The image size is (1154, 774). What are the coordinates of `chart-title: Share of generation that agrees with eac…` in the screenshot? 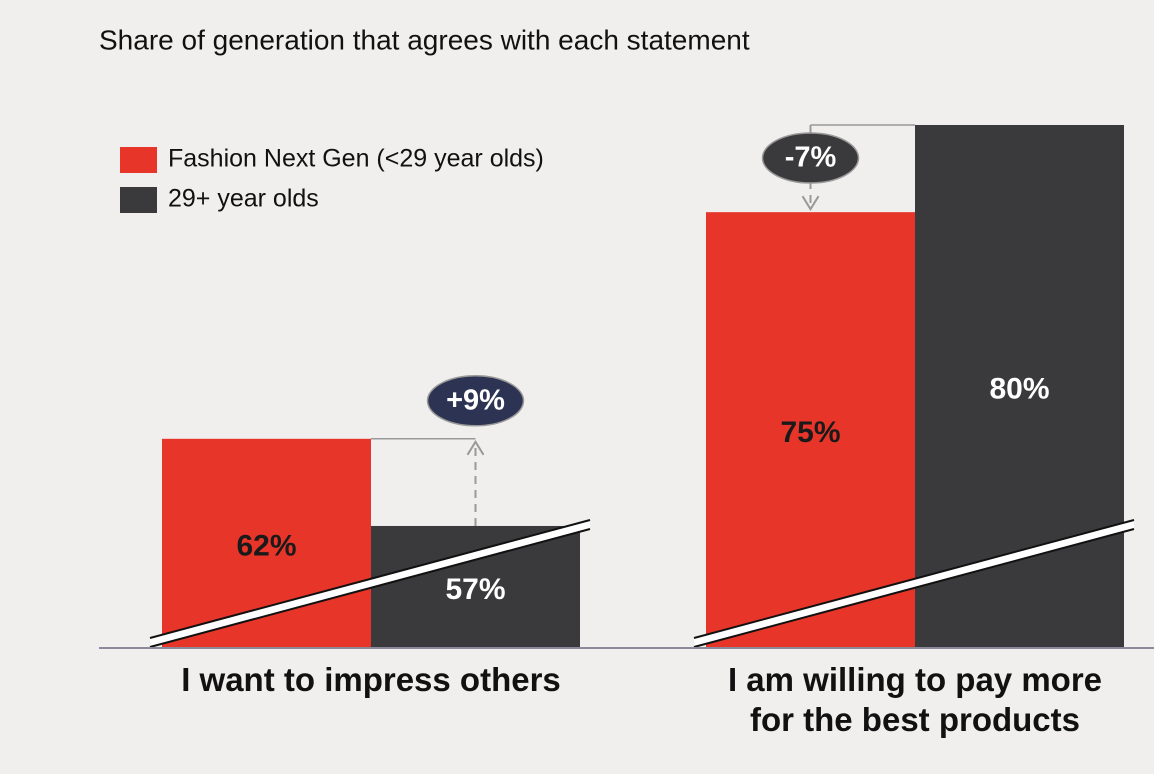 It's located at (424, 39).